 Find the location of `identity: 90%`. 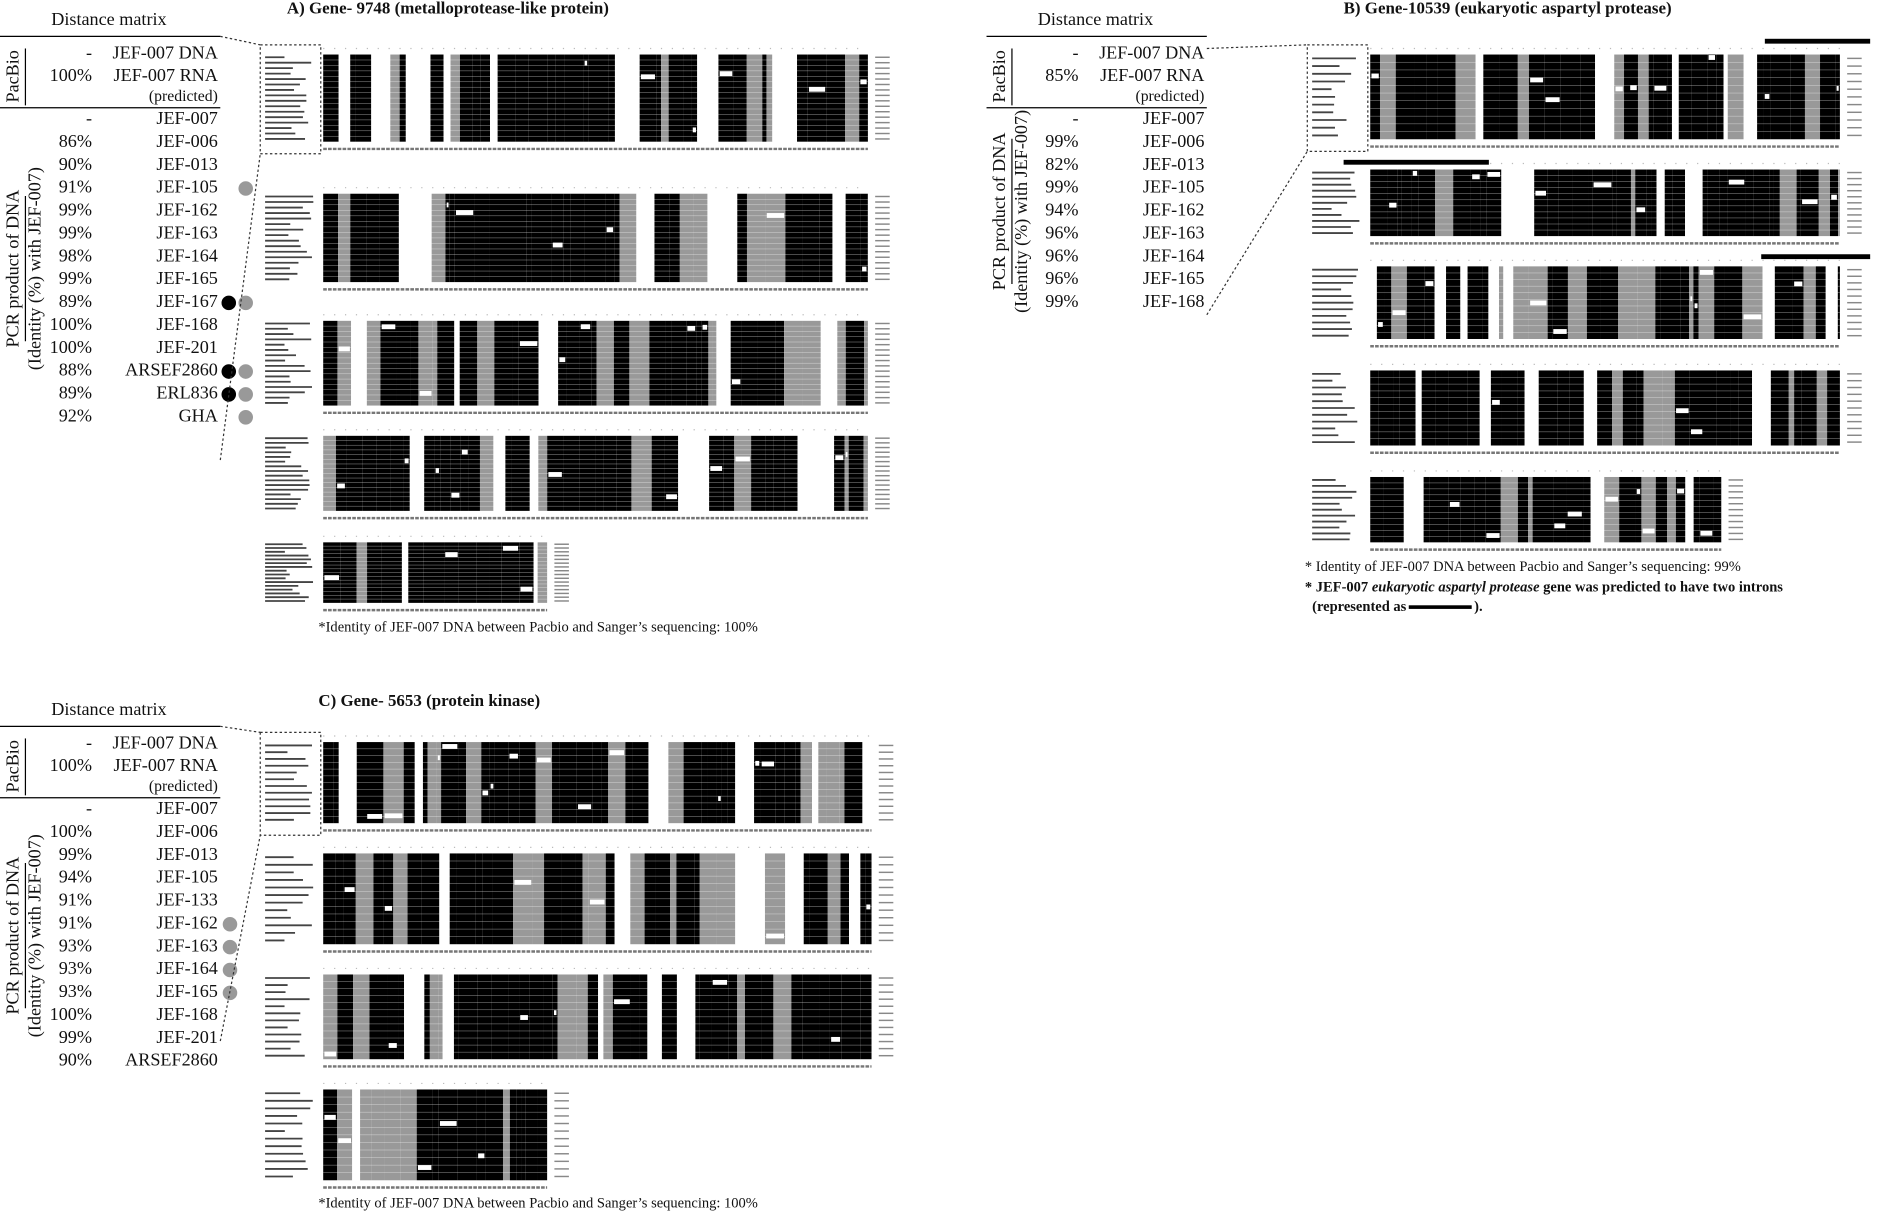

identity: 90% is located at coordinates (75, 164).